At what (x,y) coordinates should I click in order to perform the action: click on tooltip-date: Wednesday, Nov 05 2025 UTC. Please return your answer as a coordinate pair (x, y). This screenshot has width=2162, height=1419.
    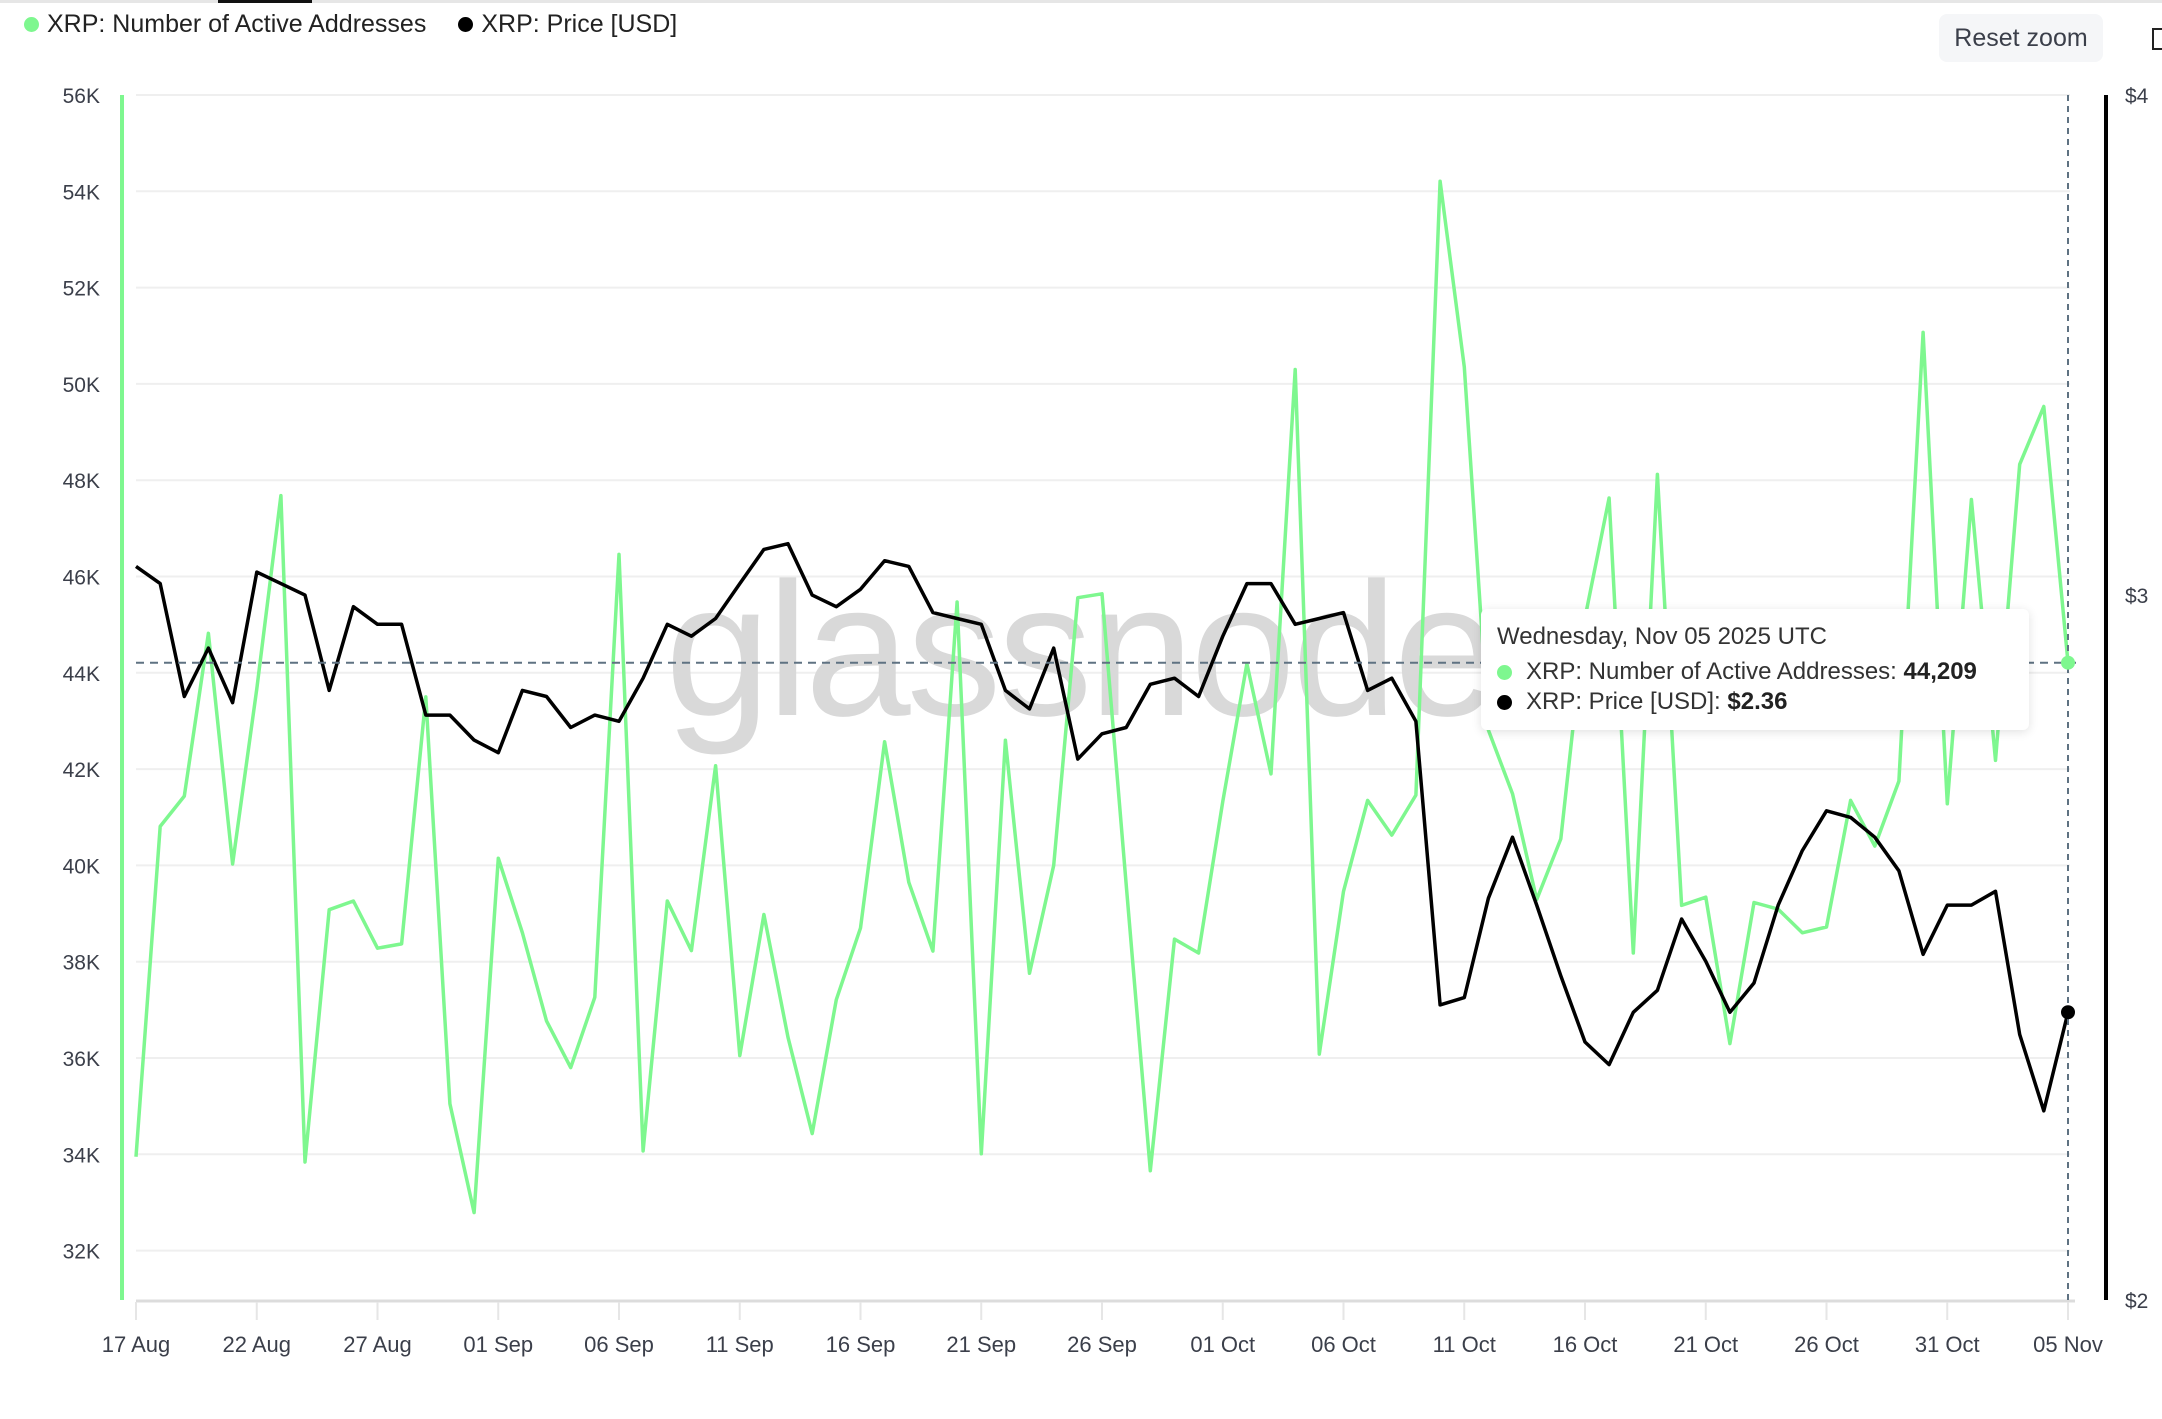
    Looking at the image, I should click on (1662, 636).